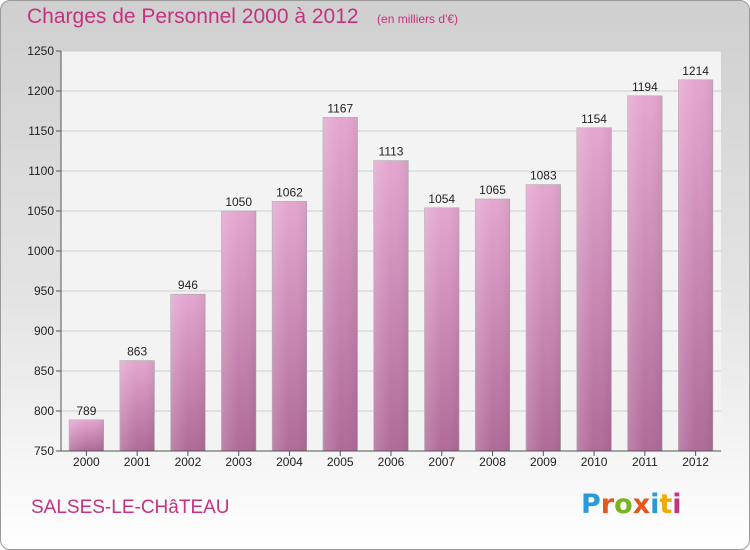 The height and width of the screenshot is (550, 750). What do you see at coordinates (44, 291) in the screenshot?
I see `y-tick-label: 950` at bounding box center [44, 291].